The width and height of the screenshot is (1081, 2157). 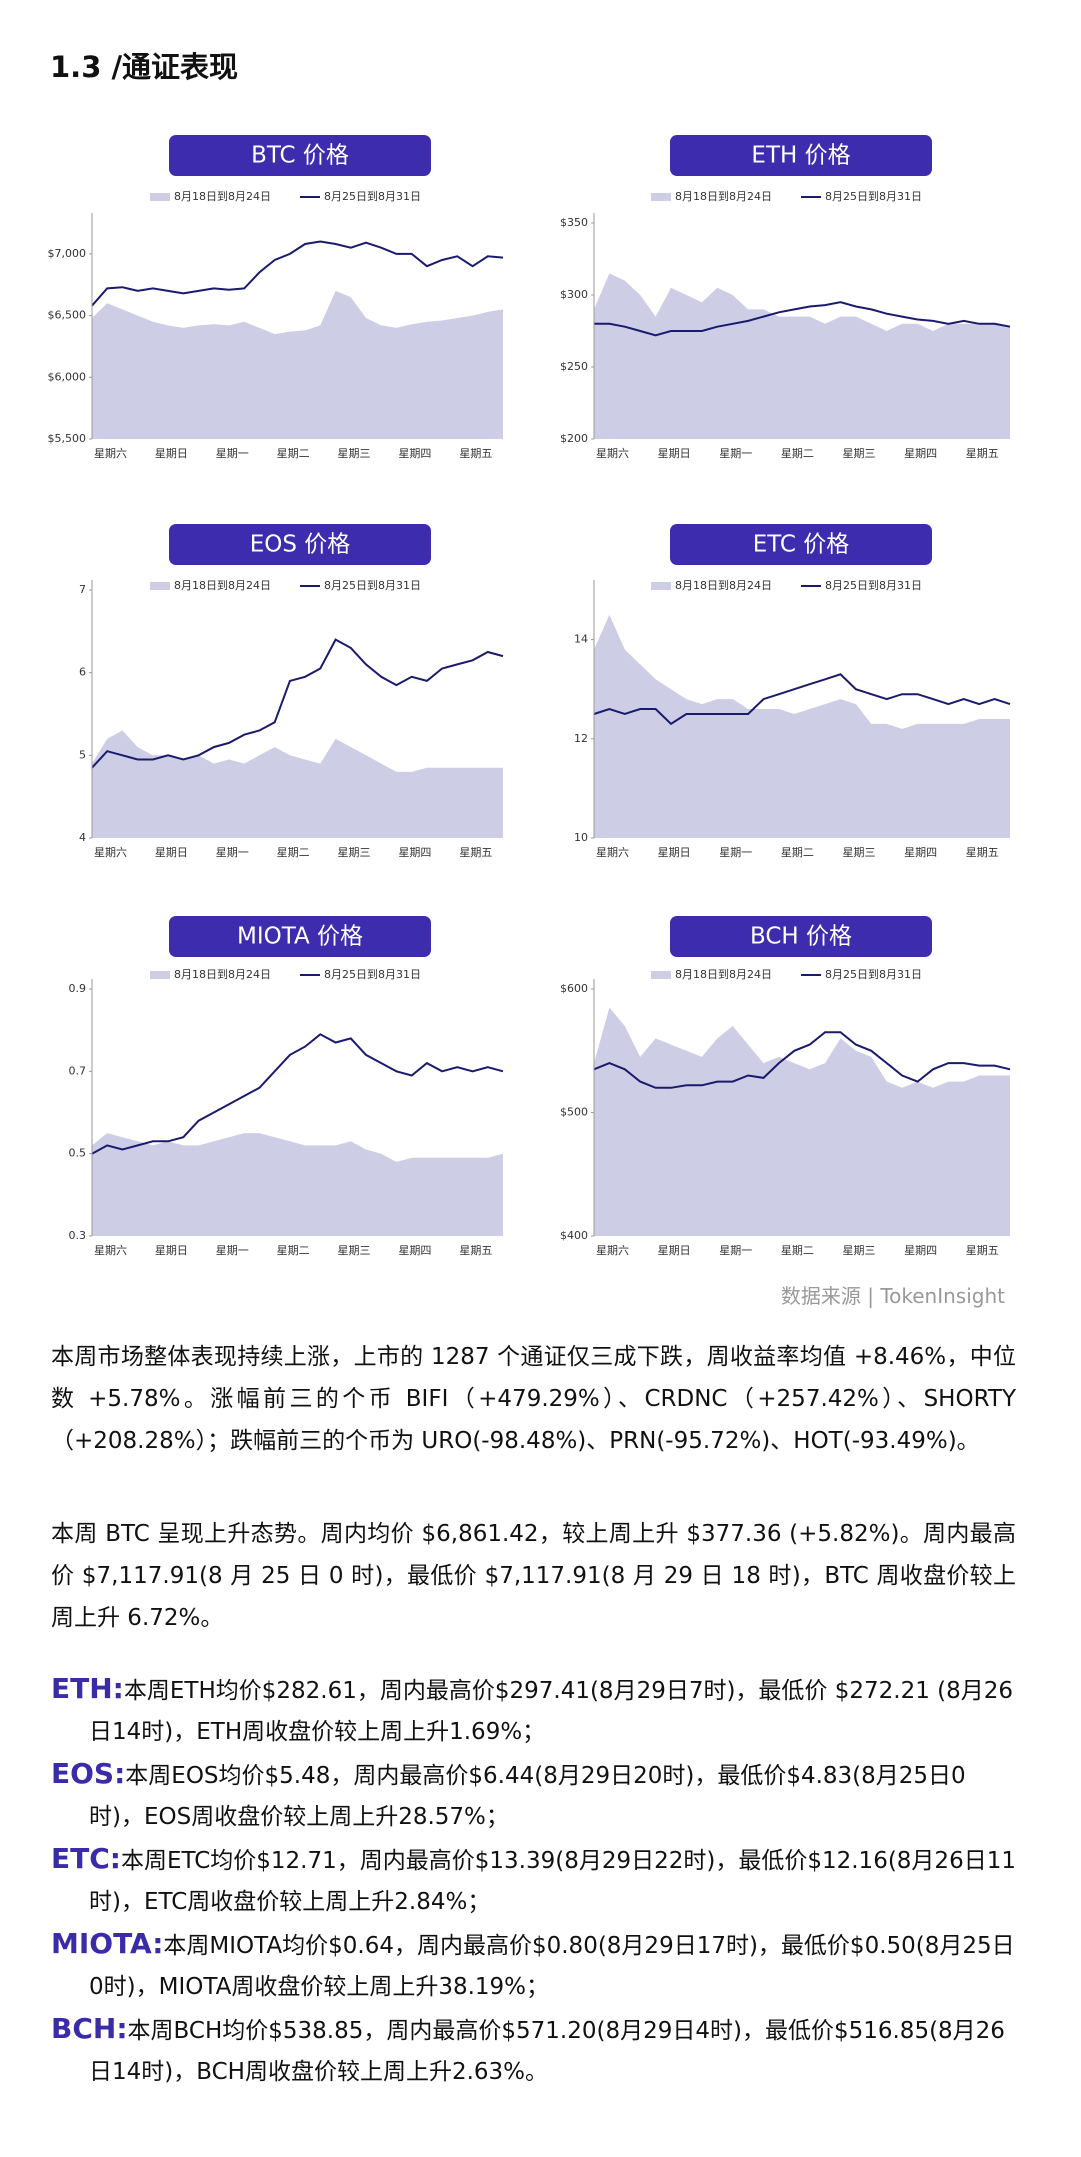 What do you see at coordinates (574, 294) in the screenshot?
I see `y-tick-label: $300` at bounding box center [574, 294].